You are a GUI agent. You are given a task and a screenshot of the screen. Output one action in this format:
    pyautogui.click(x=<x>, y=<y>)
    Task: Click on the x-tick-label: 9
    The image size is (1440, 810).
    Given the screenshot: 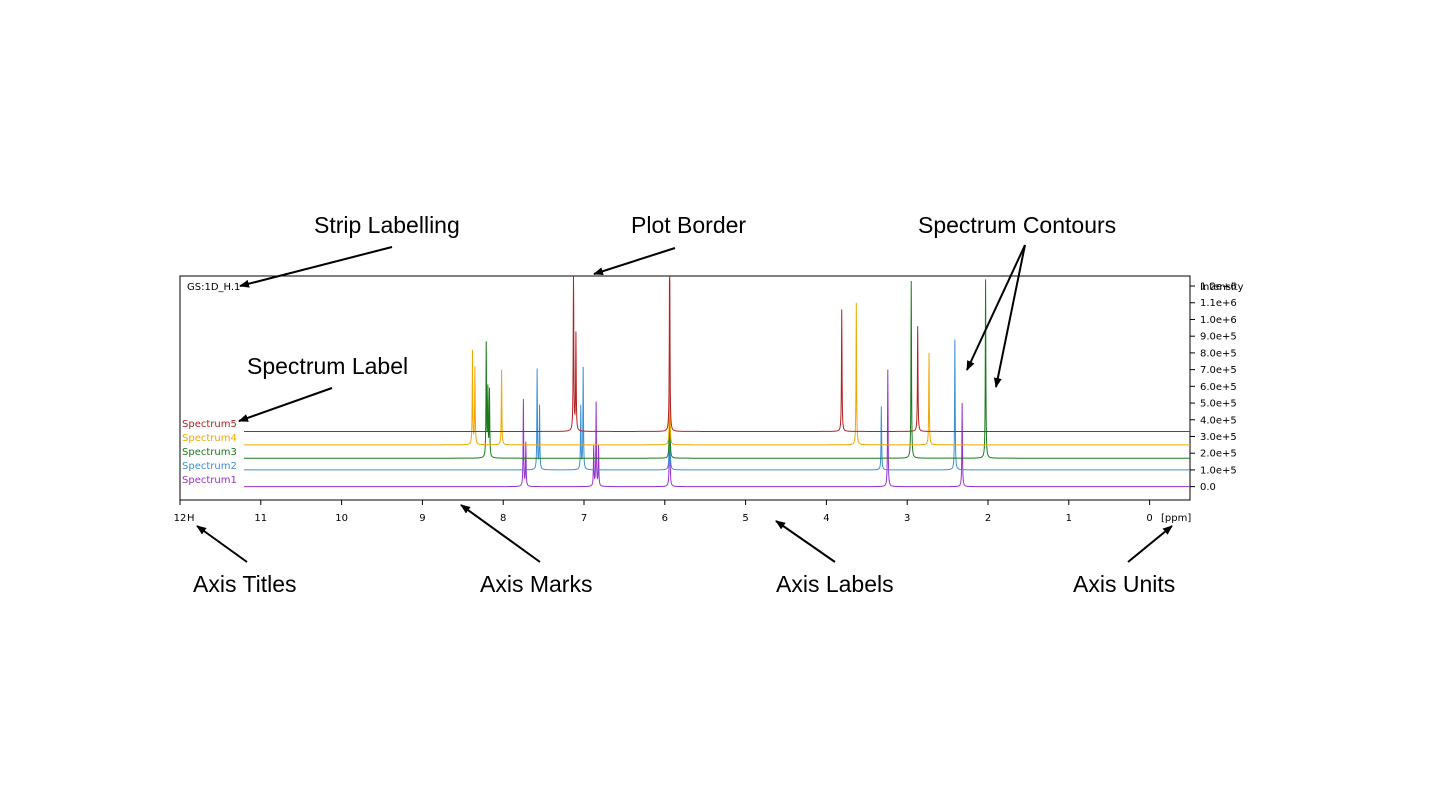 What is the action you would take?
    pyautogui.click(x=422, y=518)
    